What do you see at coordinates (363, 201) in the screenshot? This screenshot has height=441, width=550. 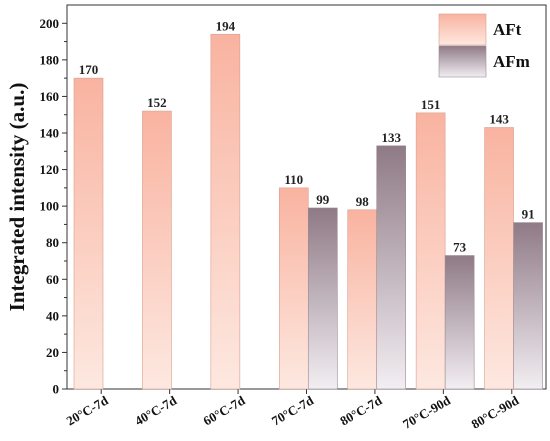 I see `data-label-aft: 98` at bounding box center [363, 201].